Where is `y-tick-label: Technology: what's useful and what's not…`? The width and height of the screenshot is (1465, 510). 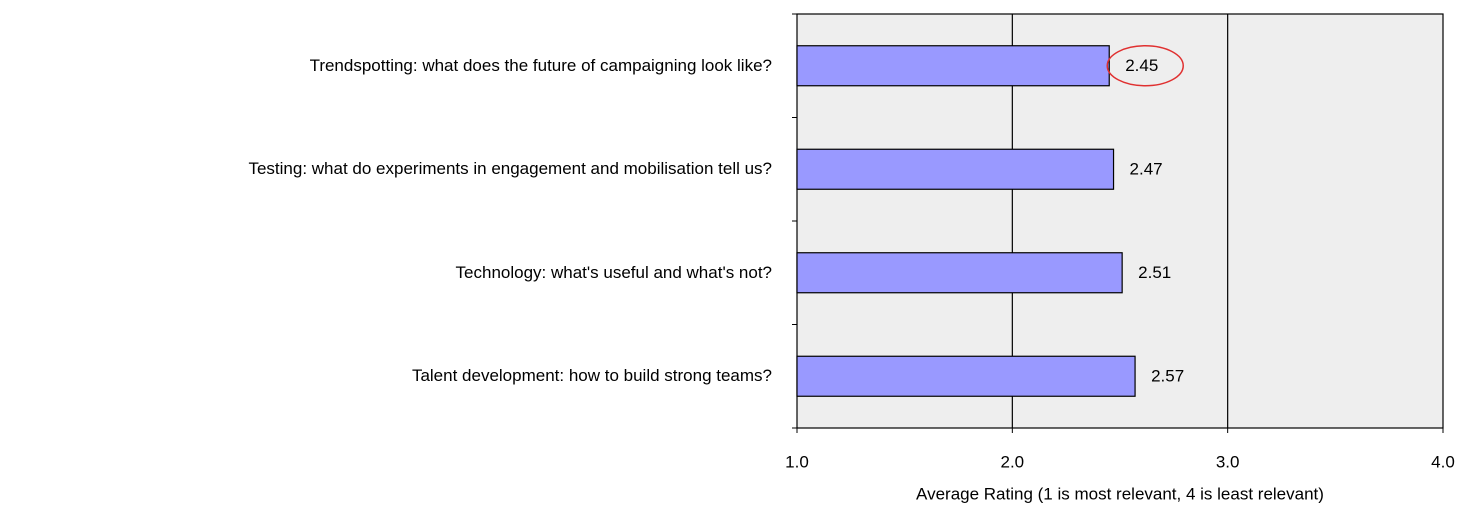 y-tick-label: Technology: what's useful and what's not… is located at coordinates (613, 272).